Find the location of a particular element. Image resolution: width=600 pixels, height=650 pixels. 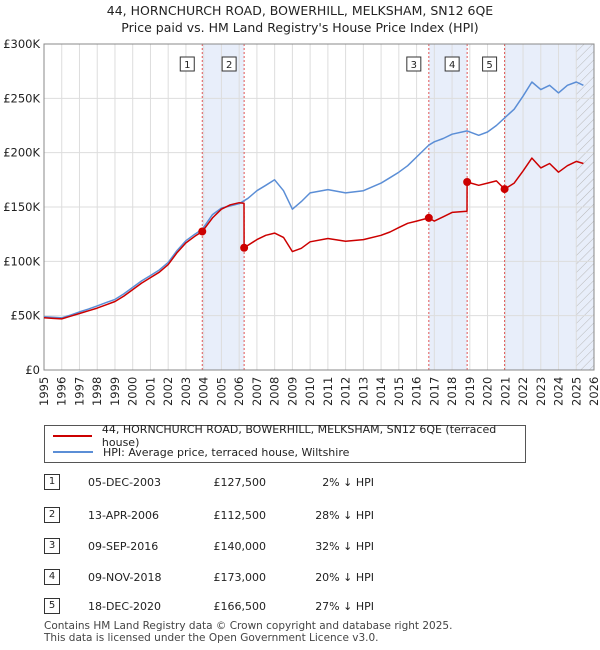

row-number: 3 is located at coordinates (52, 546).